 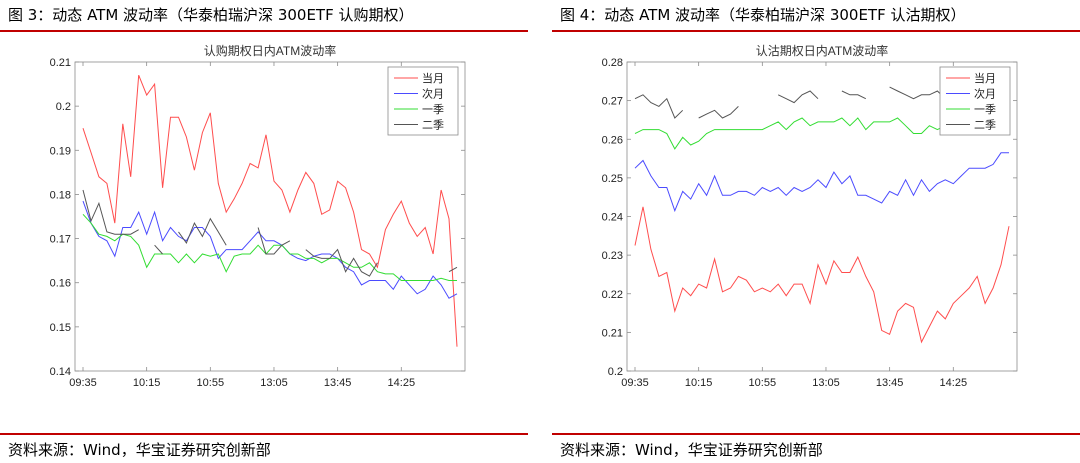 What do you see at coordinates (612, 256) in the screenshot?
I see `y-tick-label: 0.23` at bounding box center [612, 256].